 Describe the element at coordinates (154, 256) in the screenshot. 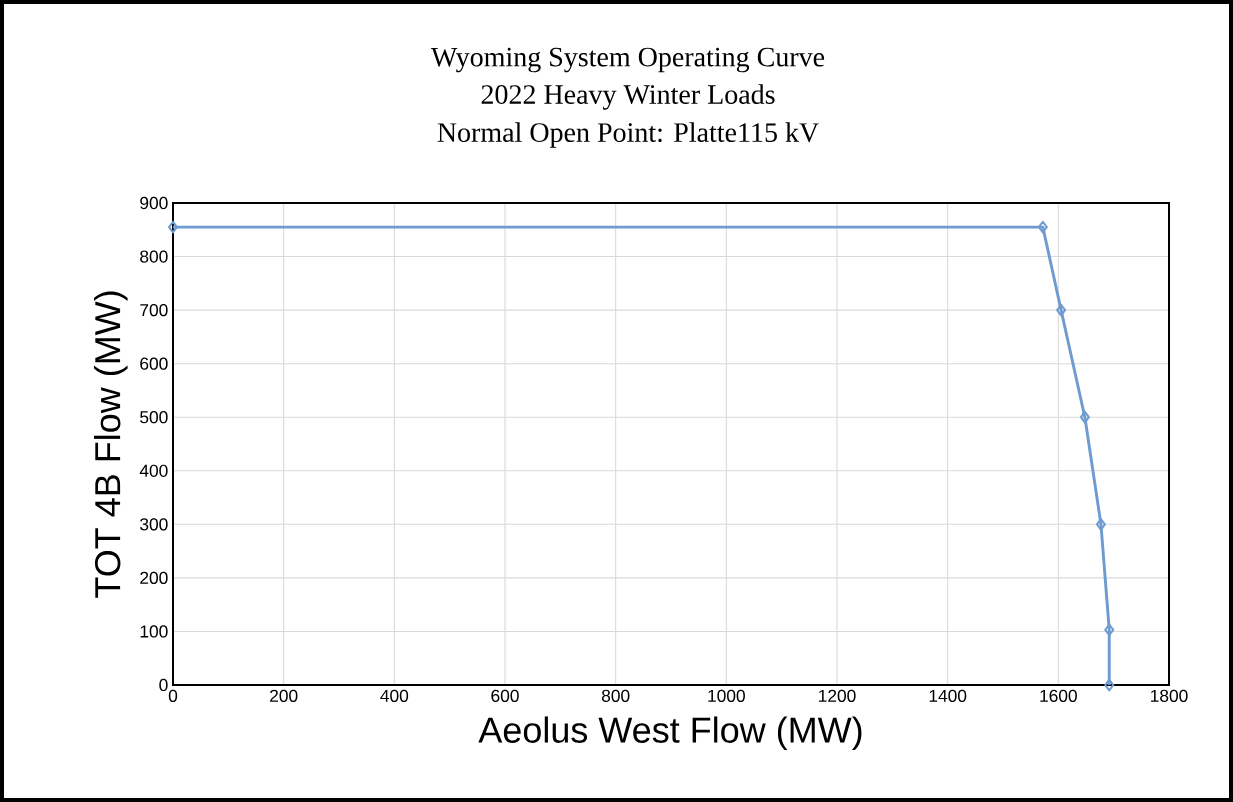

I see `y-tick-label: 800` at that location.